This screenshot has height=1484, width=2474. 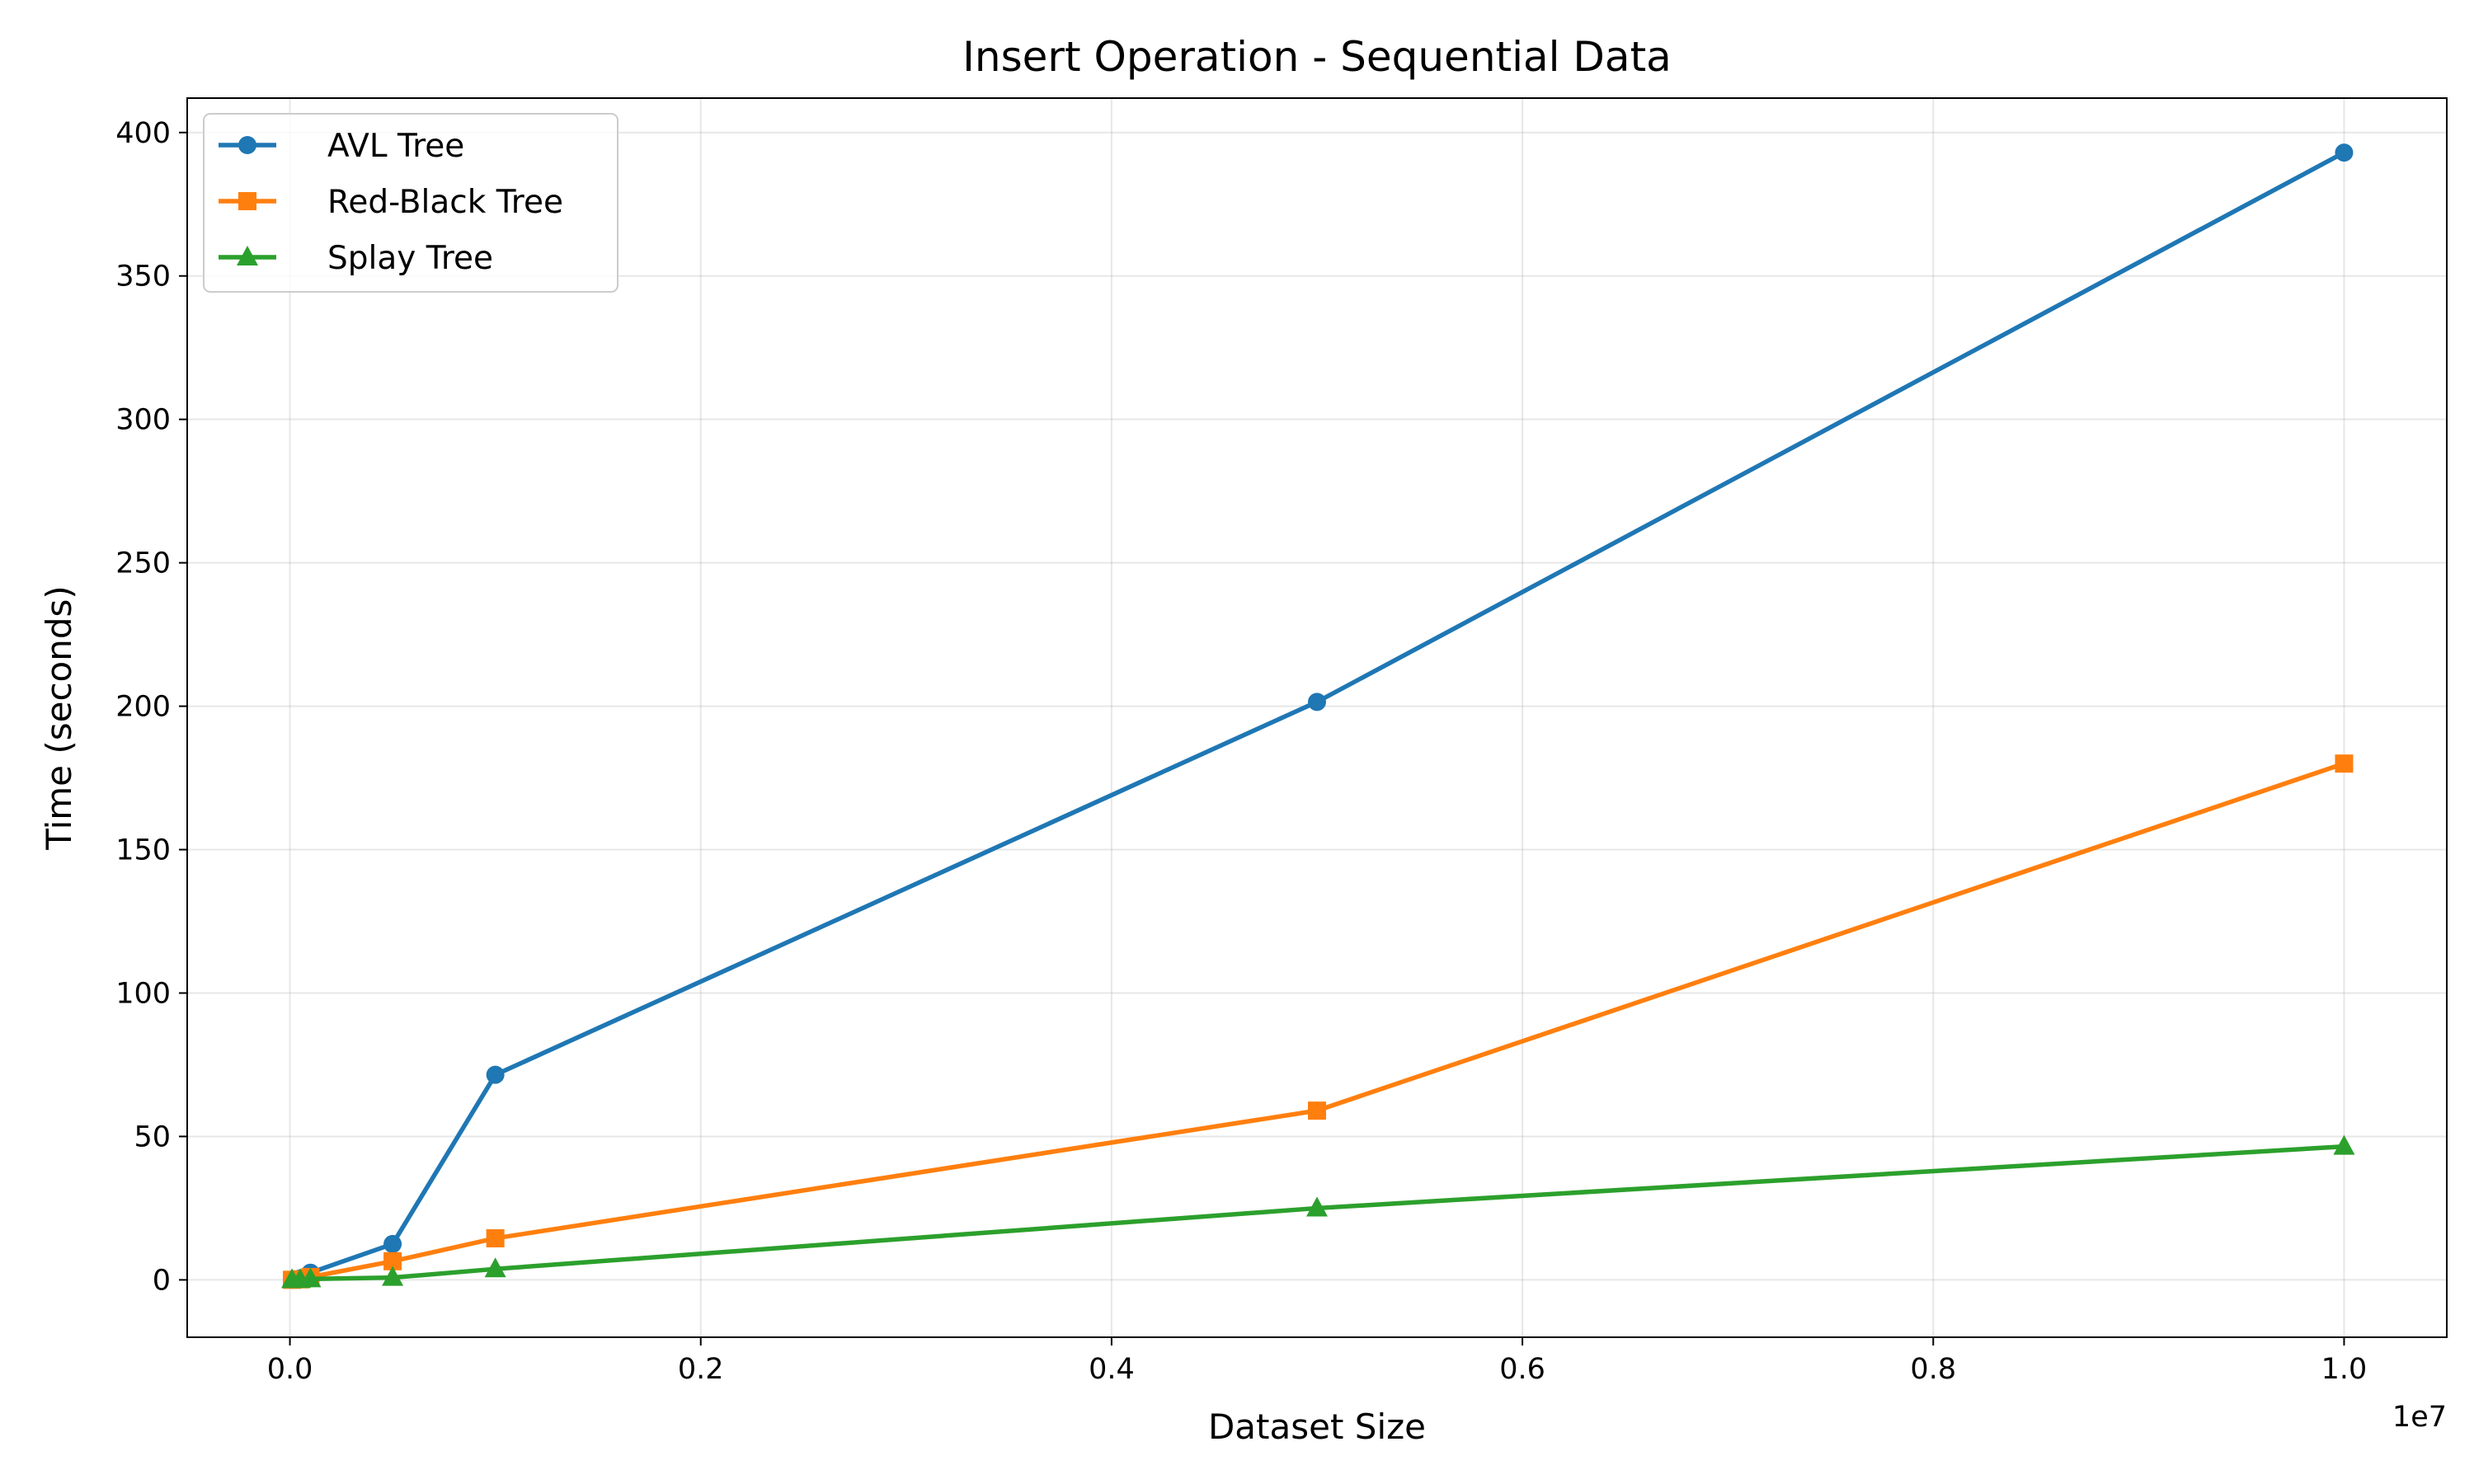 I want to click on legend-label: Splay Tree, so click(x=410, y=258).